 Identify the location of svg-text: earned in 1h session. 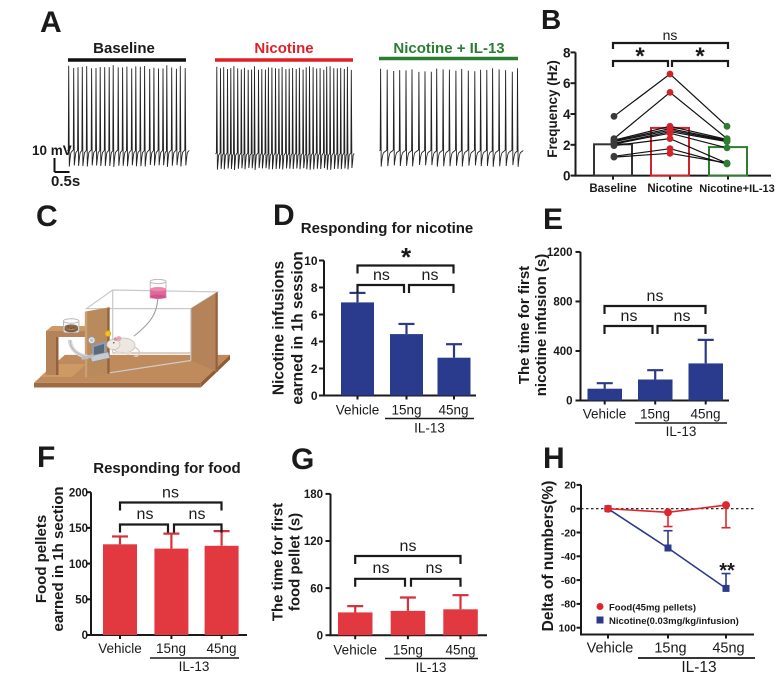
(298, 327).